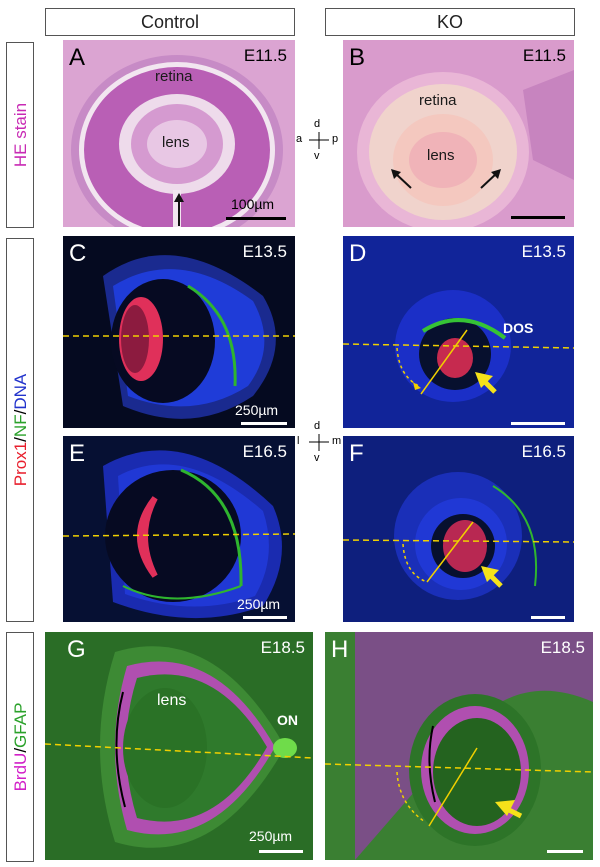  Describe the element at coordinates (548, 617) in the screenshot. I see `scale-bar-f` at that location.